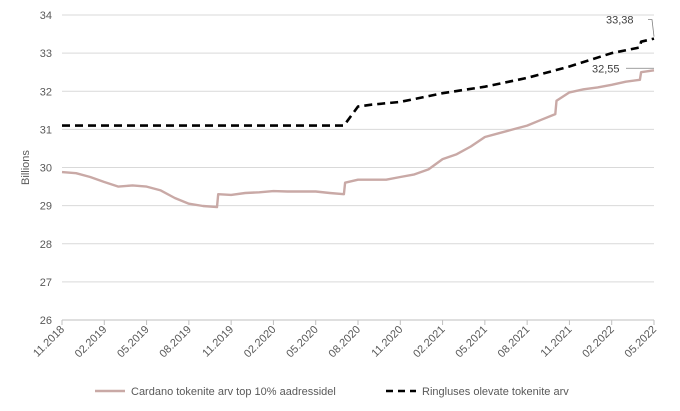 This screenshot has width=680, height=411. What do you see at coordinates (133, 342) in the screenshot?
I see `x-tick-label: 05.2019` at bounding box center [133, 342].